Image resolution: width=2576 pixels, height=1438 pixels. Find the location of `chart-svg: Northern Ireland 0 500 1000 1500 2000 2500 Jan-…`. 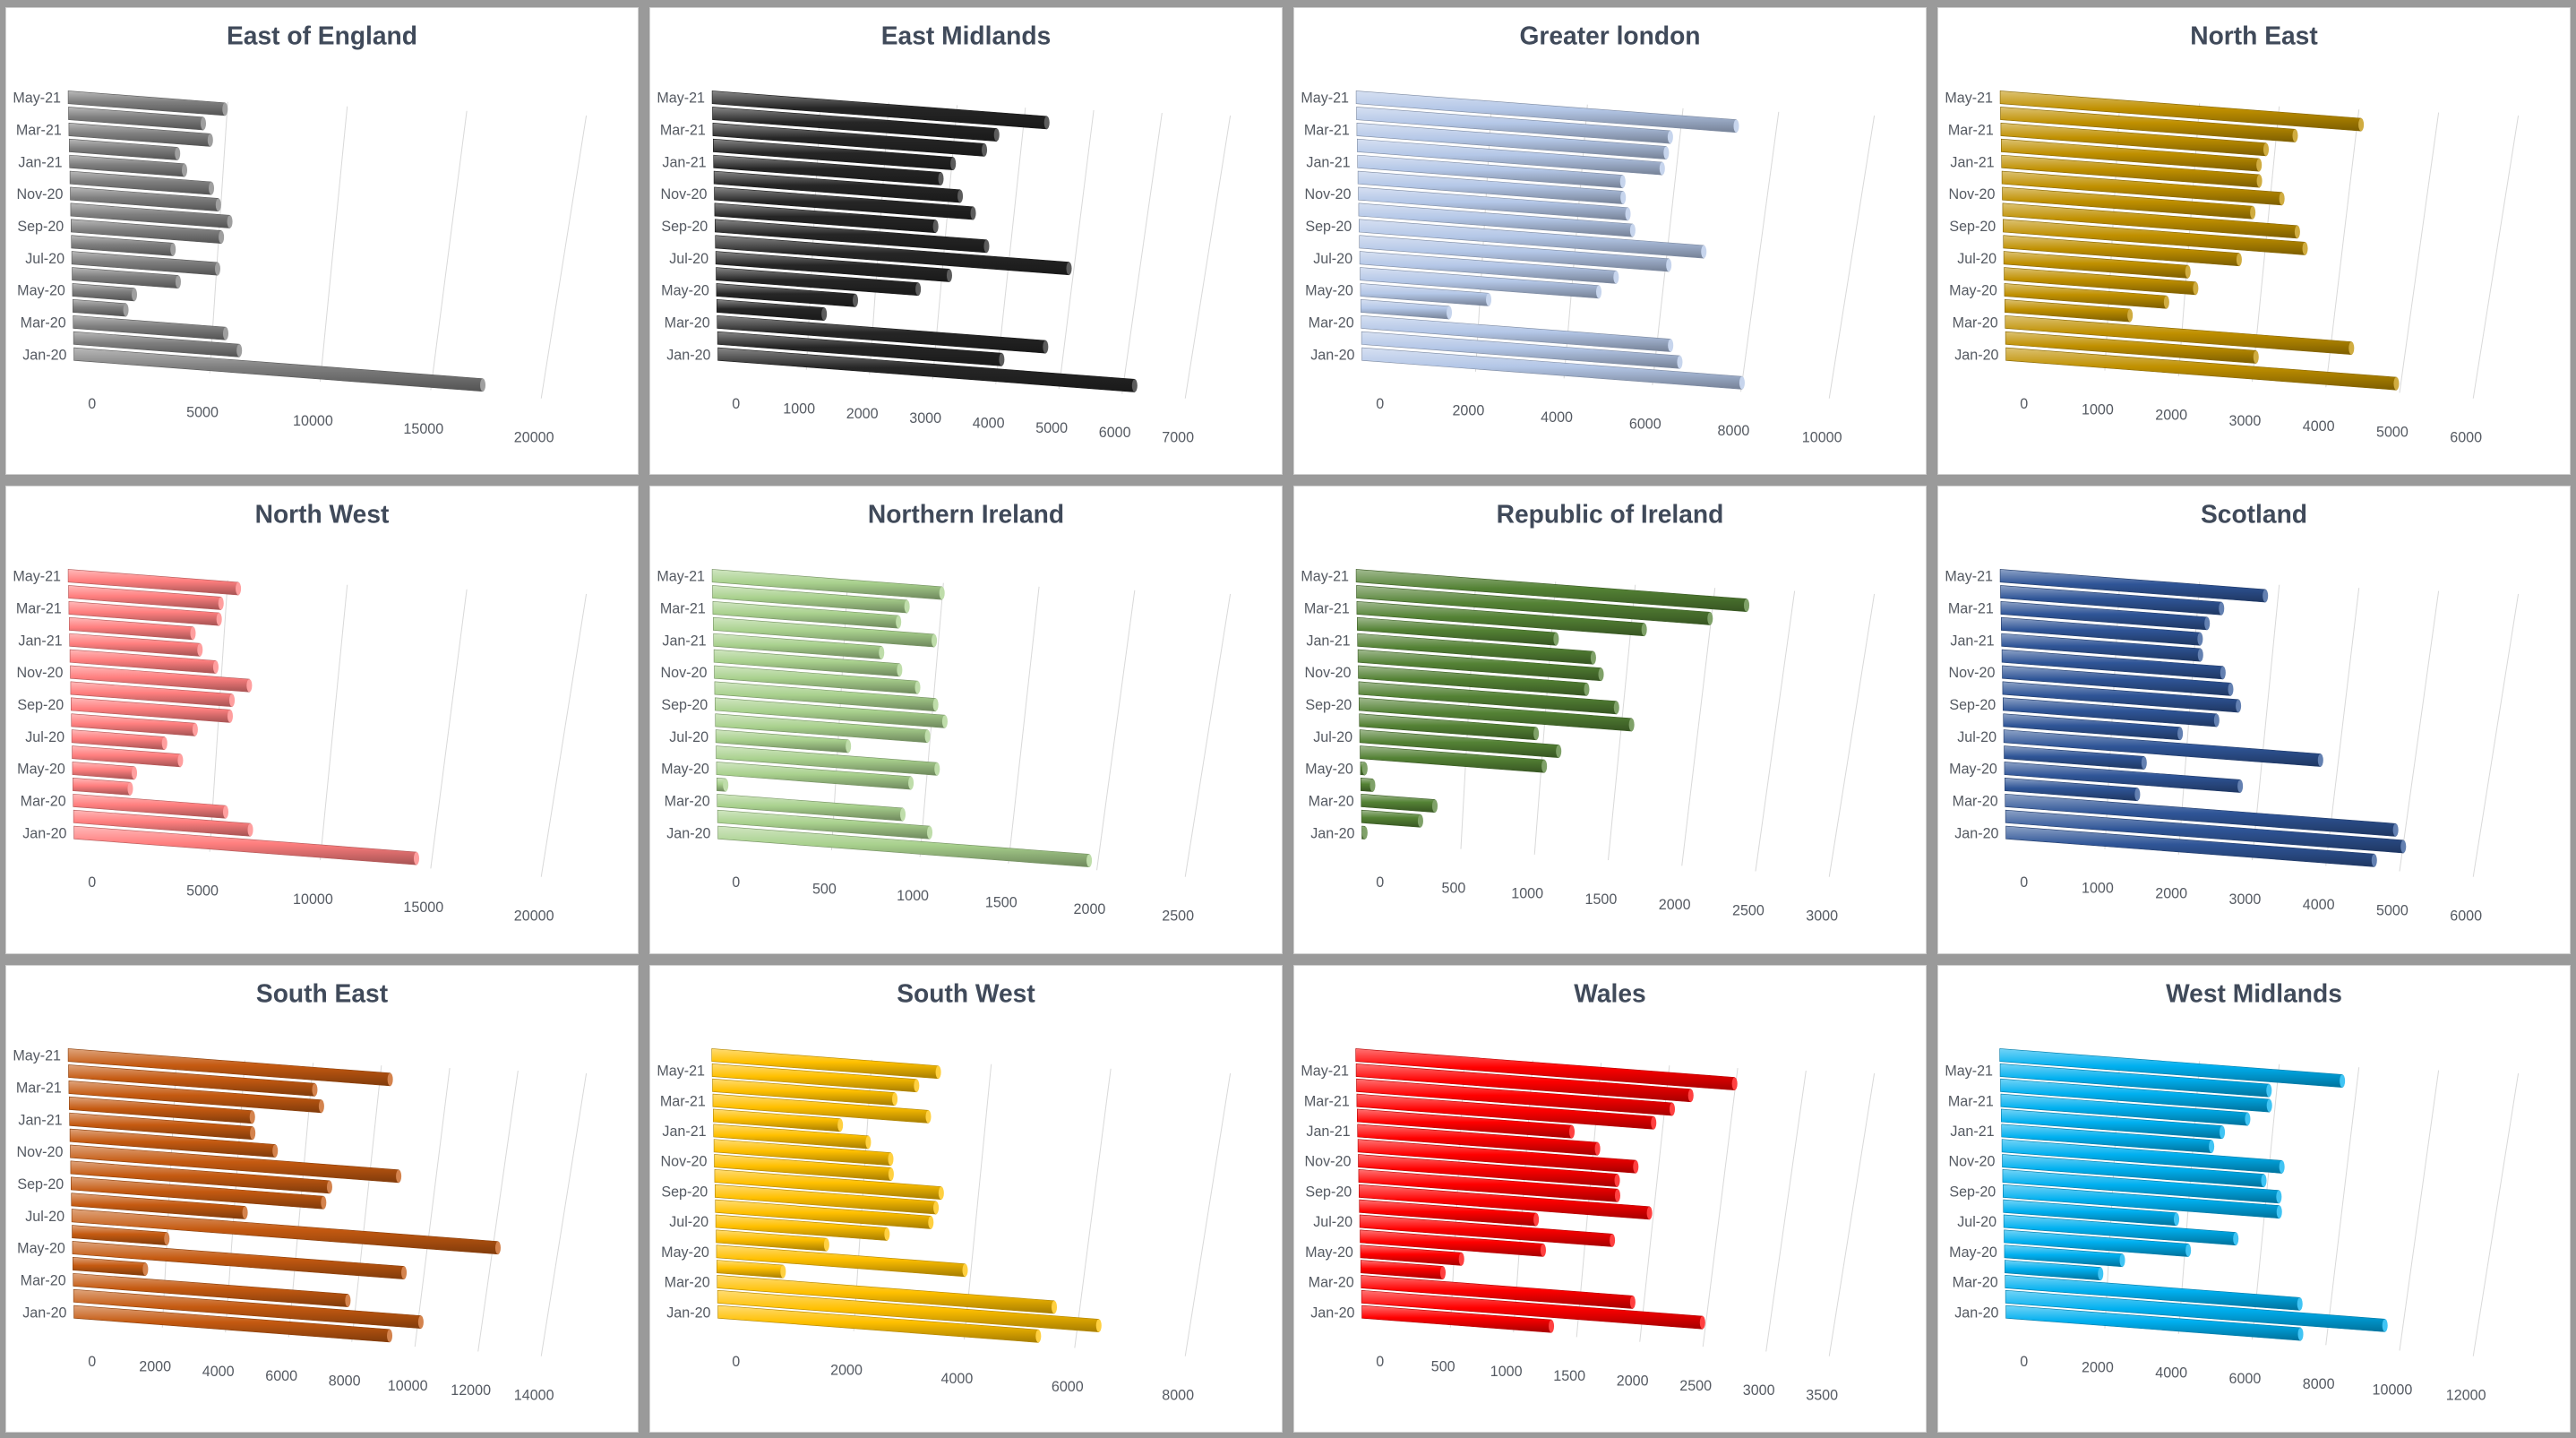

chart-svg: Northern Ireland 0 500 1000 1500 2000 2500 Jan-… is located at coordinates (944, 713).